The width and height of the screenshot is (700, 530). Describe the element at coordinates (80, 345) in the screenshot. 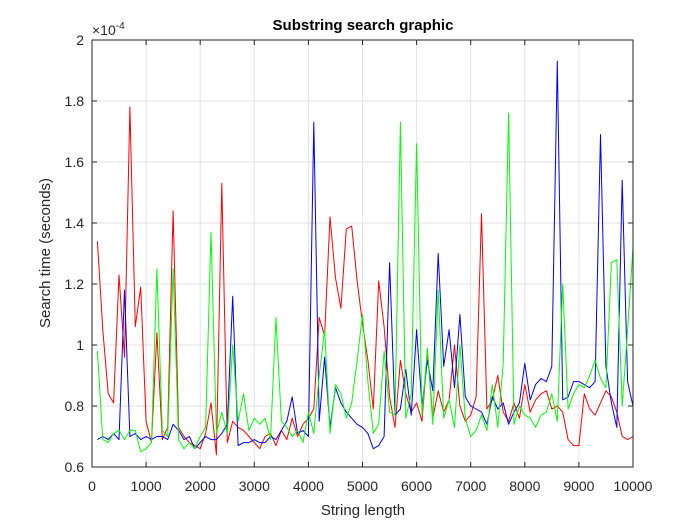

I see `y-tick-label: 1` at that location.